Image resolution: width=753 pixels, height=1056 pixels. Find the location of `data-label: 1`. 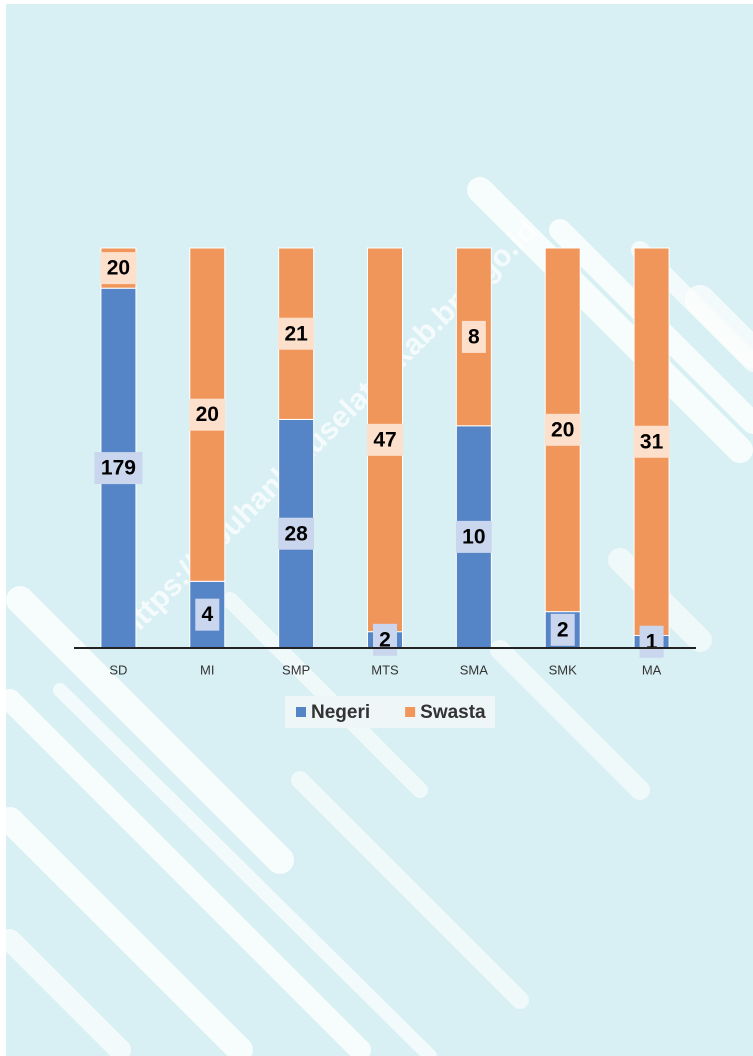

data-label: 1 is located at coordinates (652, 641).